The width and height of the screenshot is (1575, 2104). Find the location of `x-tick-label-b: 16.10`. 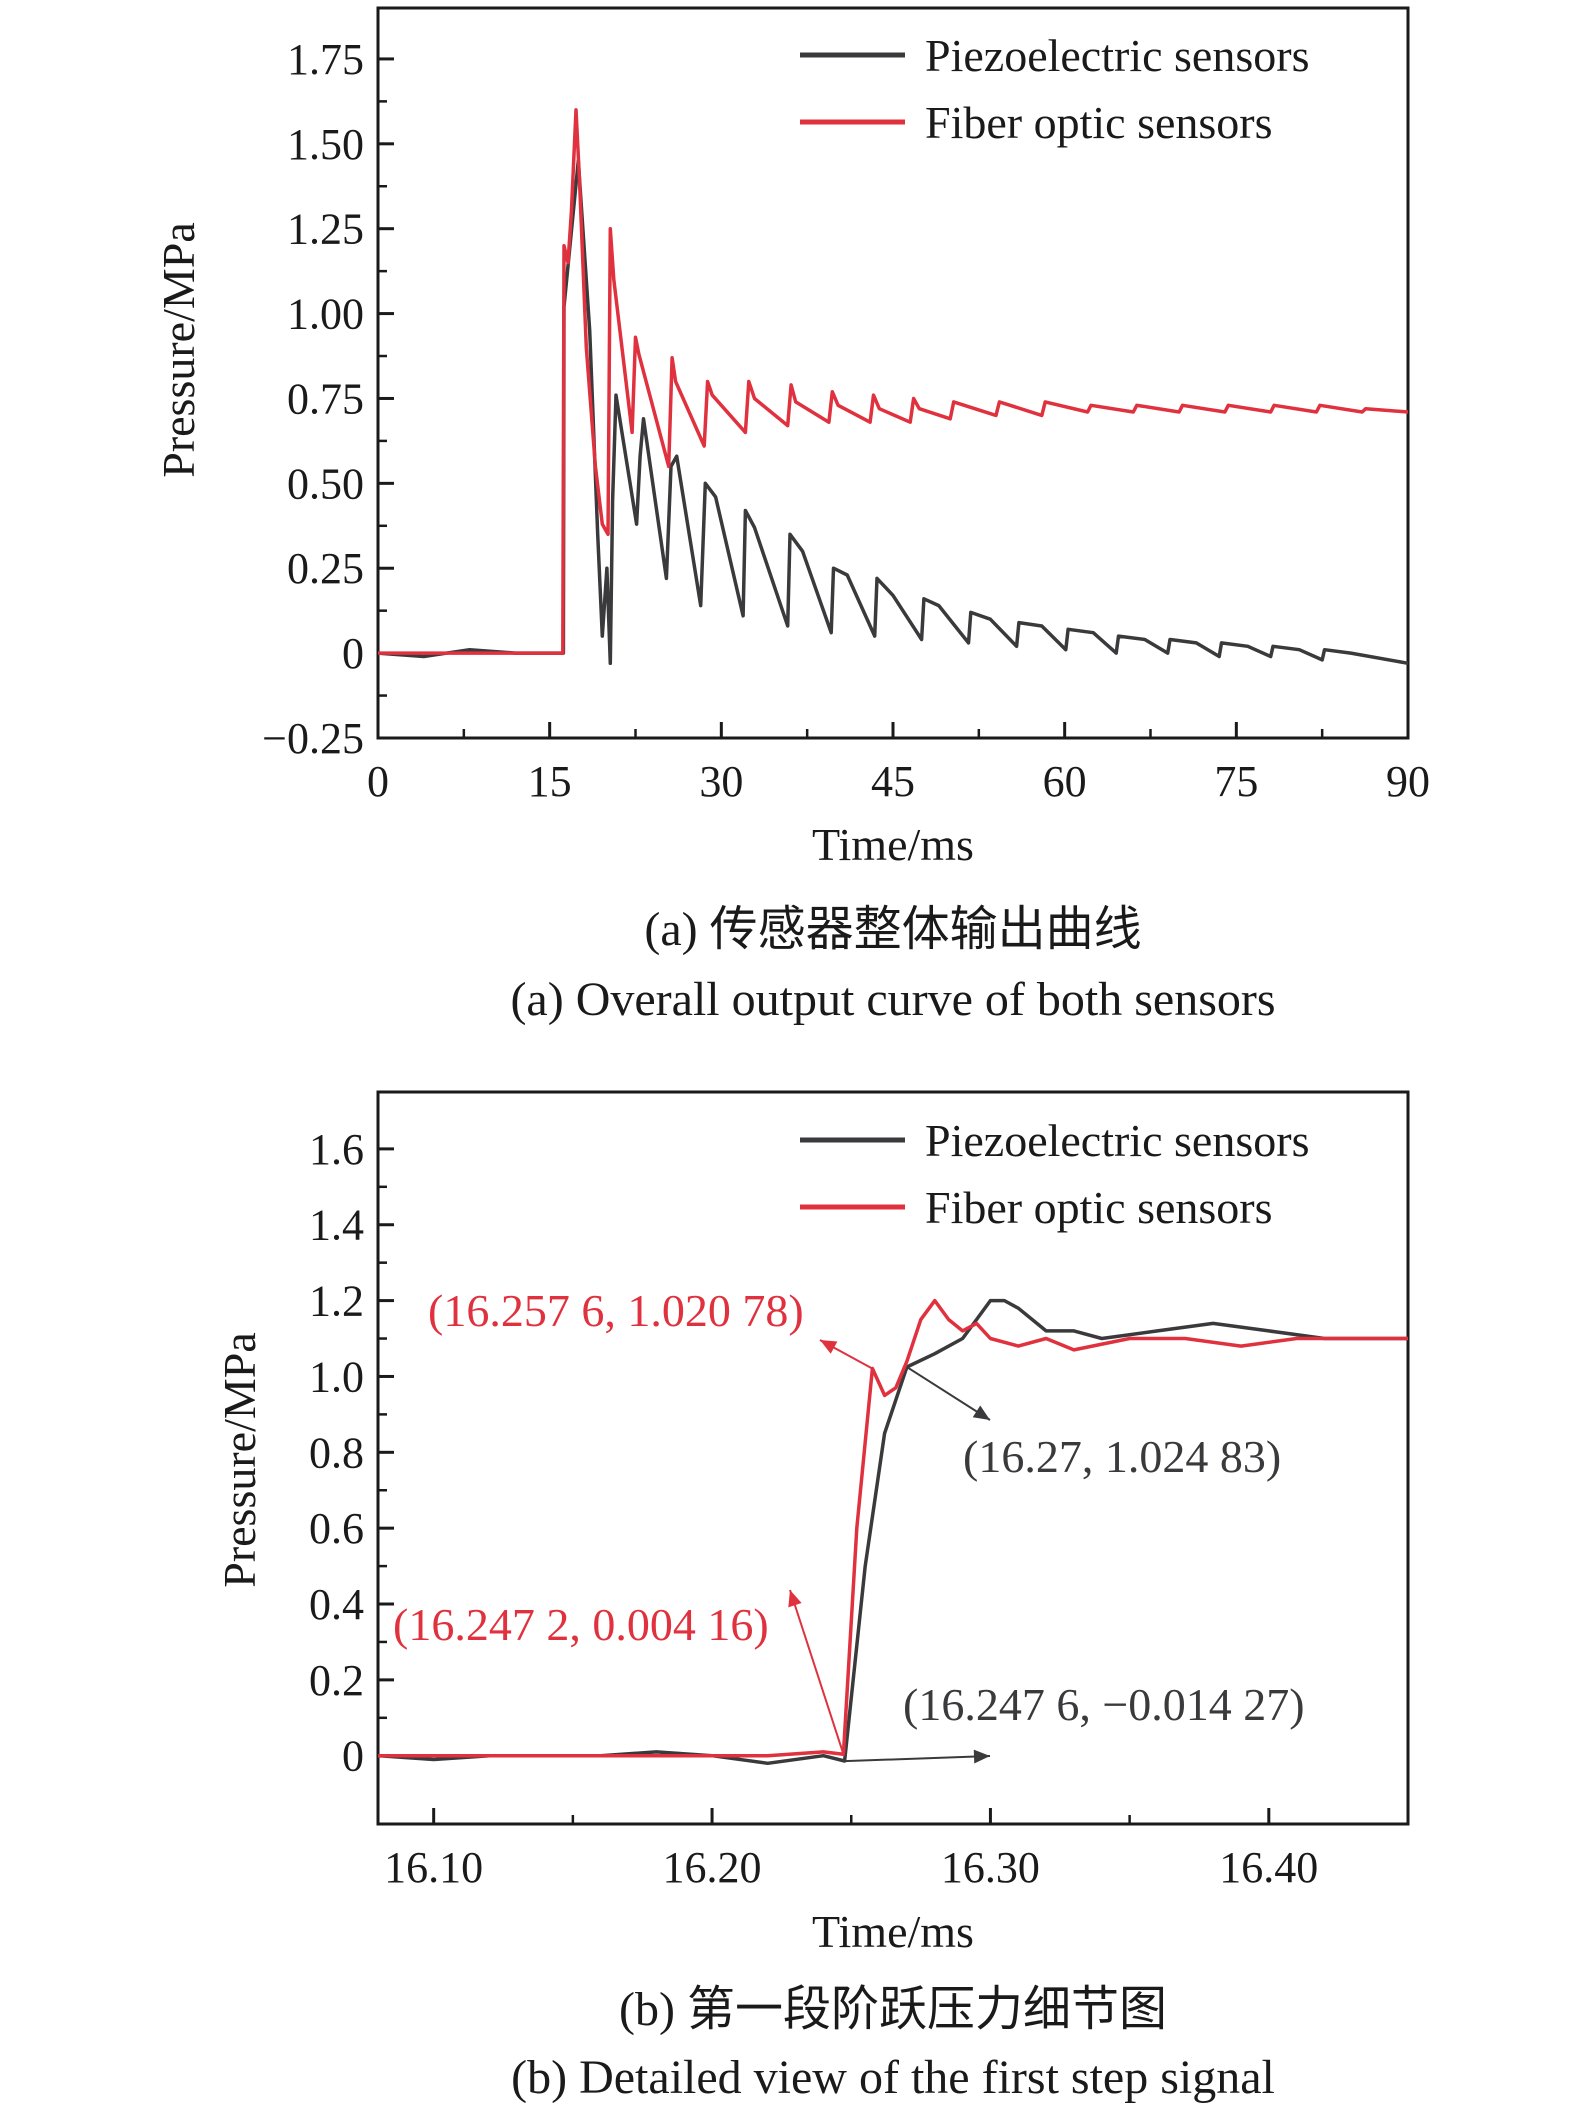

x-tick-label-b: 16.10 is located at coordinates (433, 1867).